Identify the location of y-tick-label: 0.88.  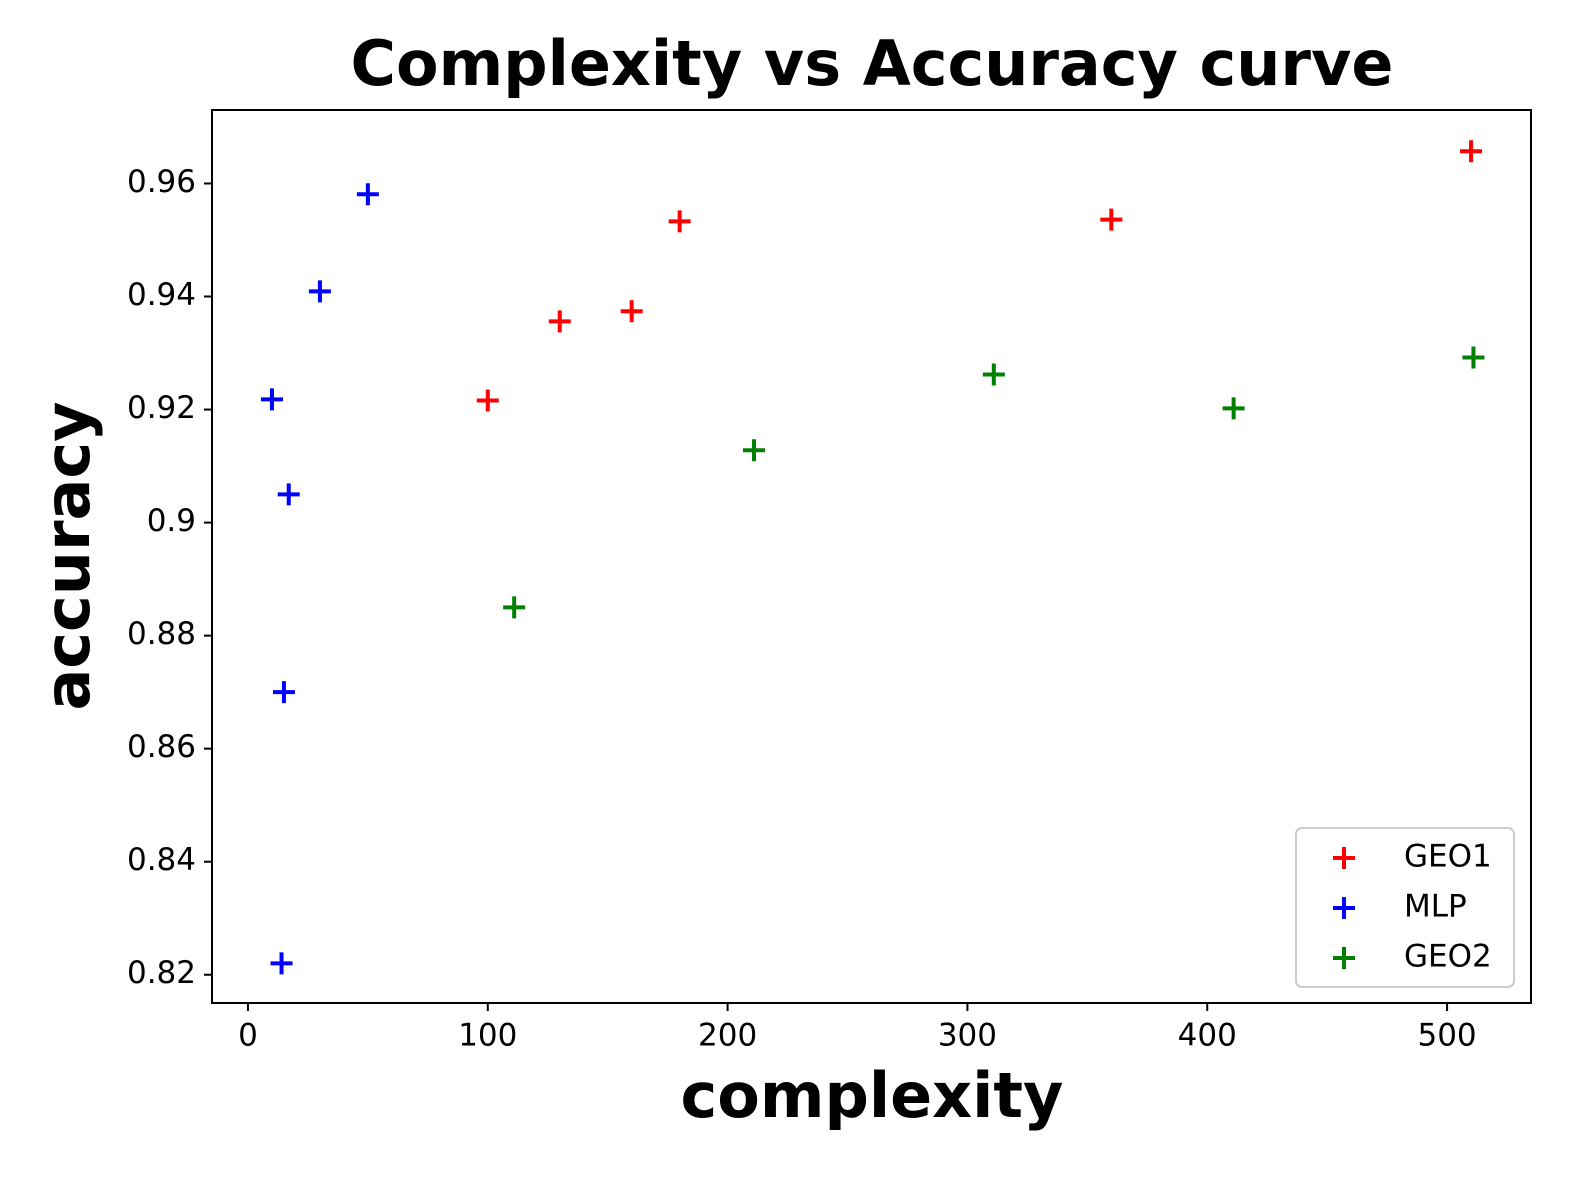
(161, 634).